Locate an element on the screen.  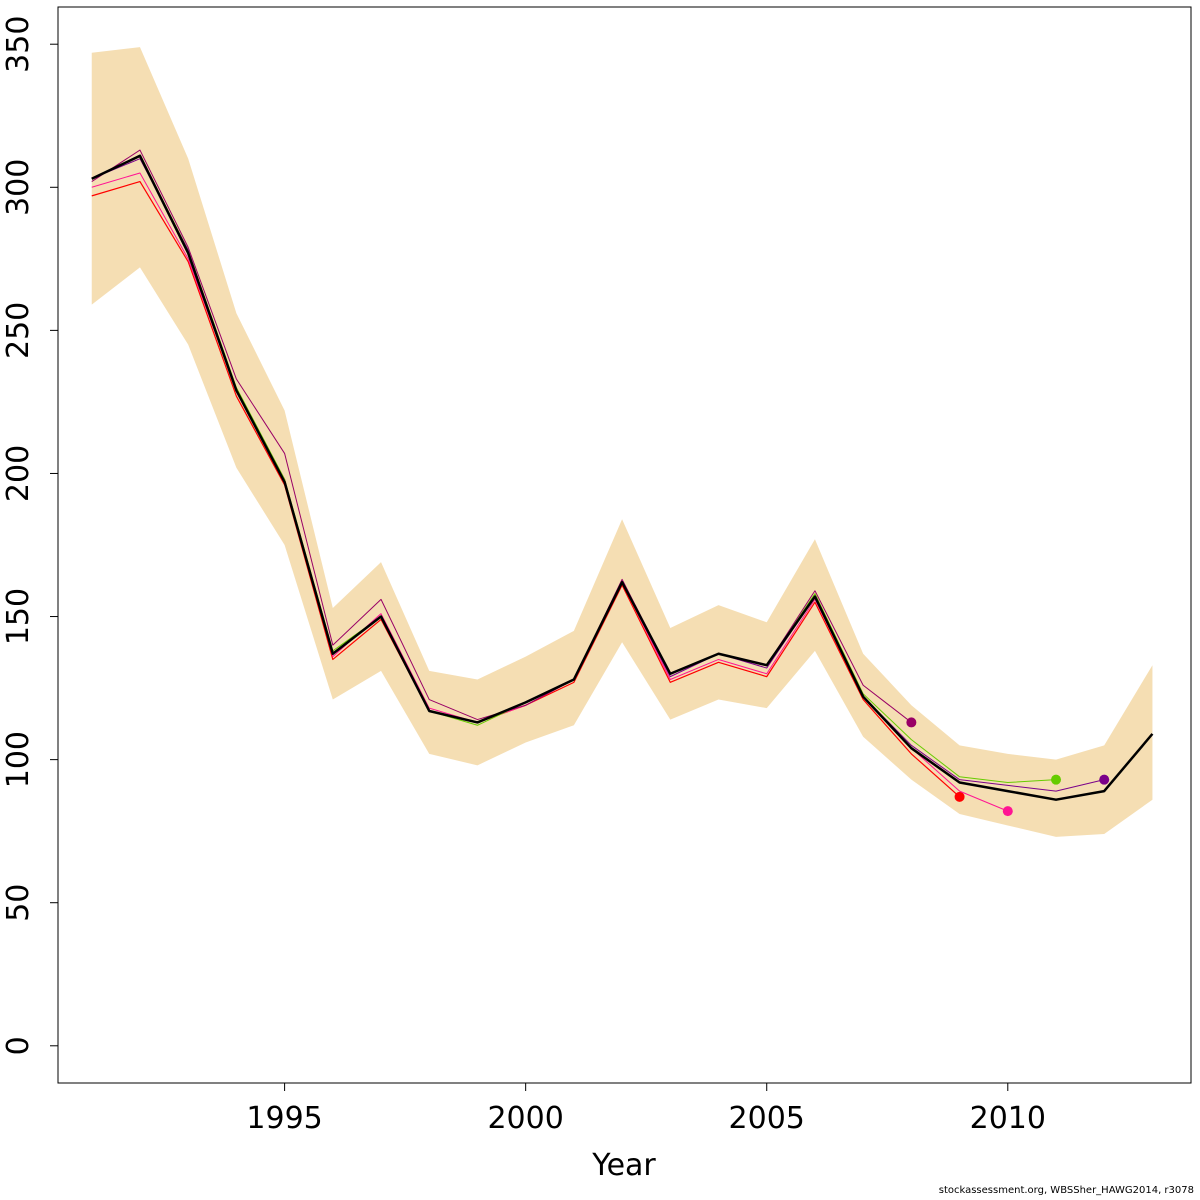
y-tick-label-350: 350 is located at coordinates (18, 44).